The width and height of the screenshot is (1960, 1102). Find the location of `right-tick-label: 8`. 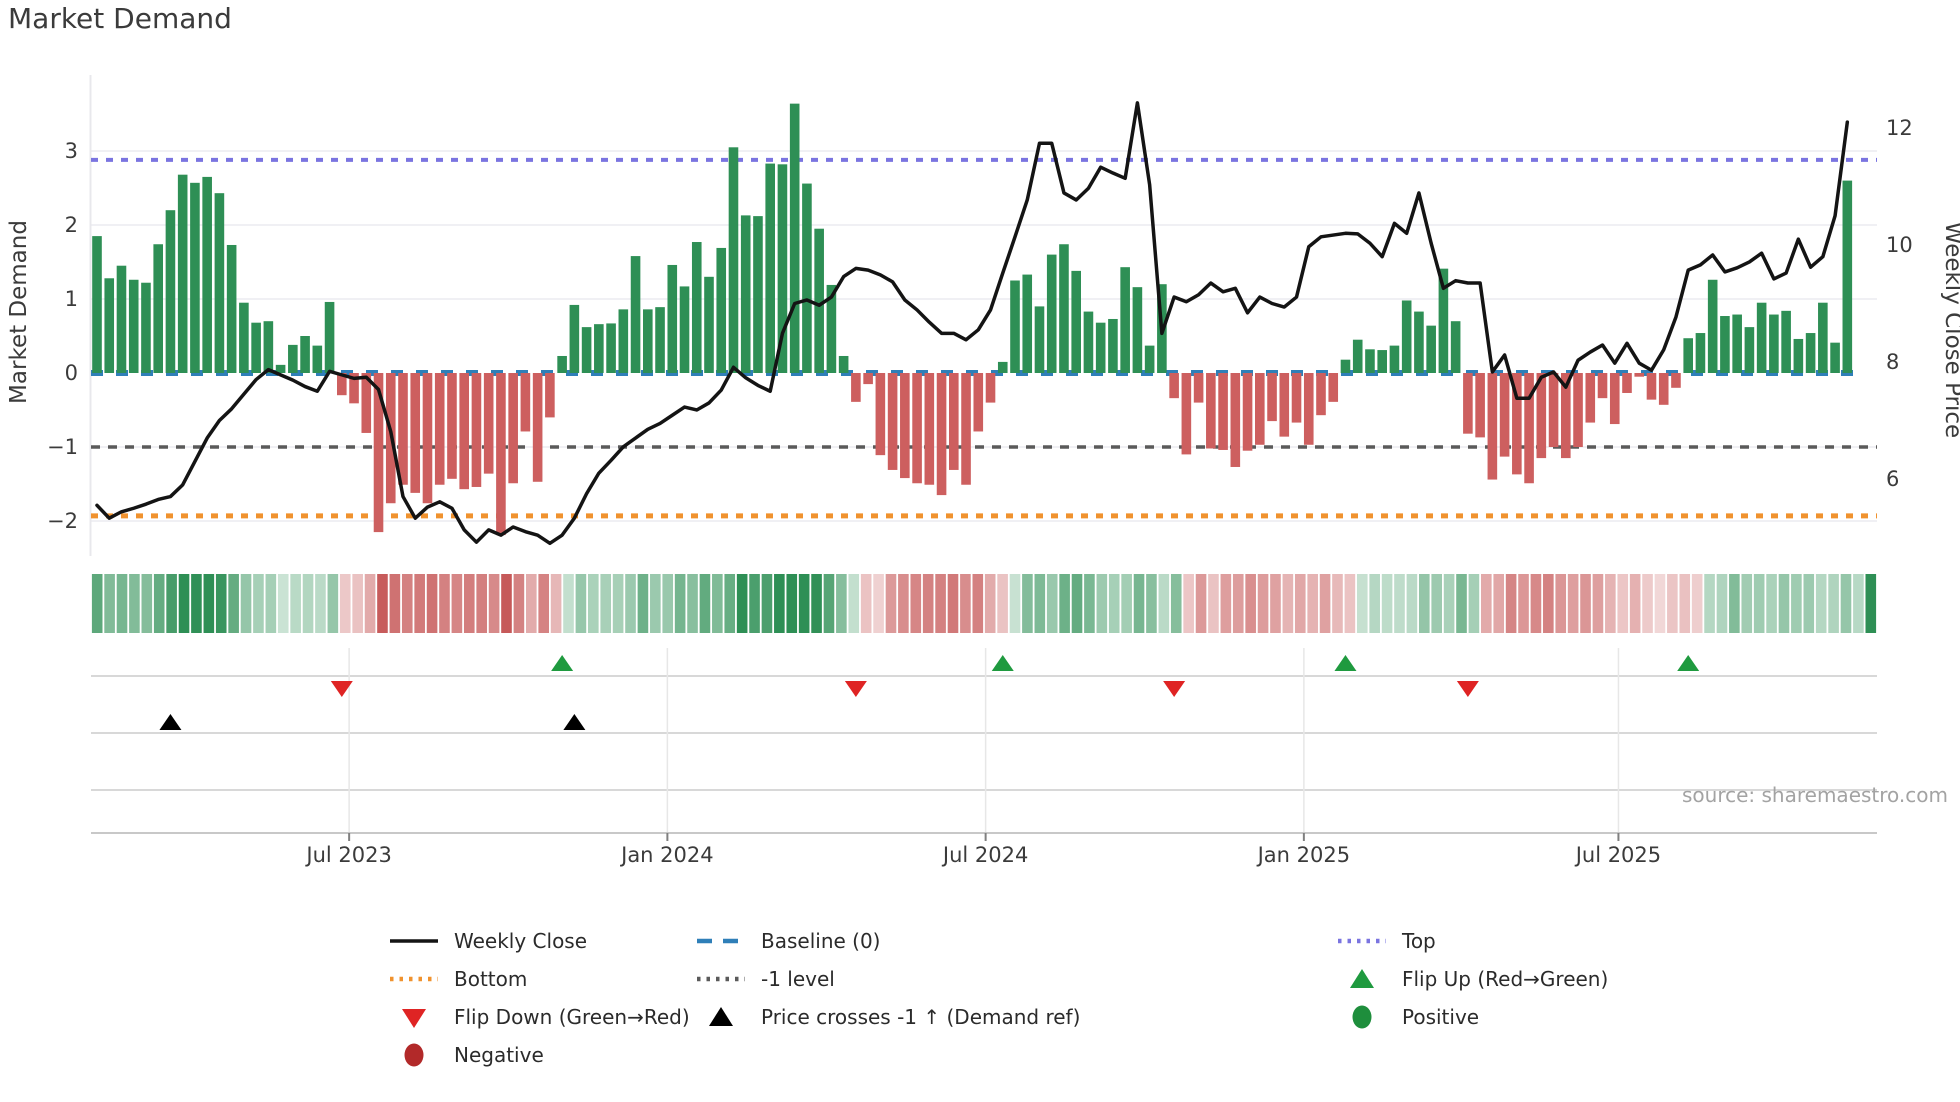

right-tick-label: 8 is located at coordinates (1892, 362).